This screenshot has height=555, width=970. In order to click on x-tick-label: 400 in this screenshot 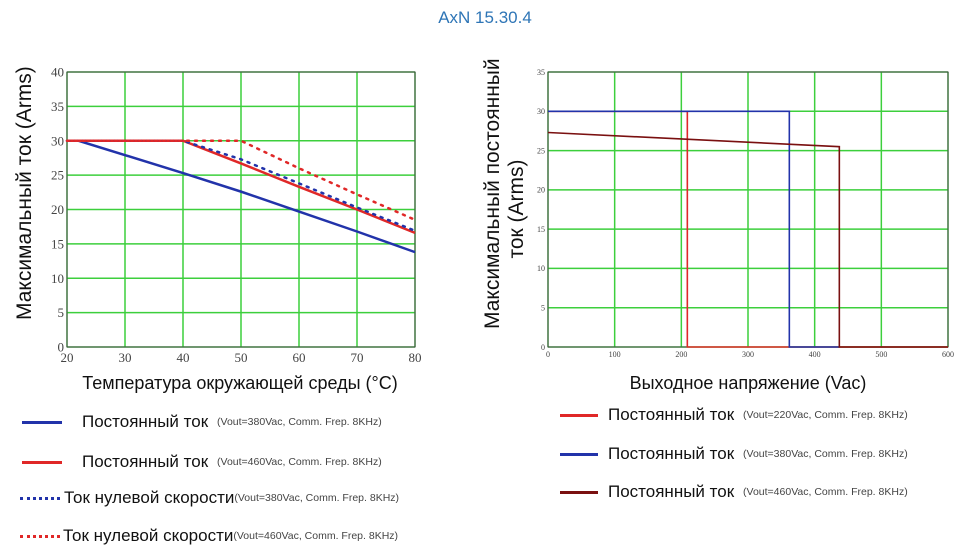, I will do `click(815, 354)`.